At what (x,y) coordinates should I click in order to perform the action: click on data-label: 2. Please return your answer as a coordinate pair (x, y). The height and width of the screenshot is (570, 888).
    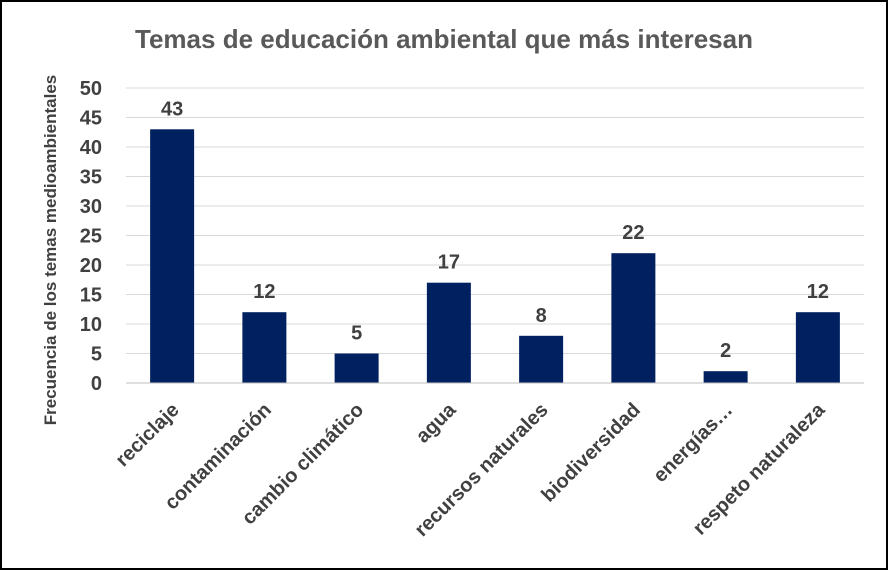
    Looking at the image, I should click on (725, 351).